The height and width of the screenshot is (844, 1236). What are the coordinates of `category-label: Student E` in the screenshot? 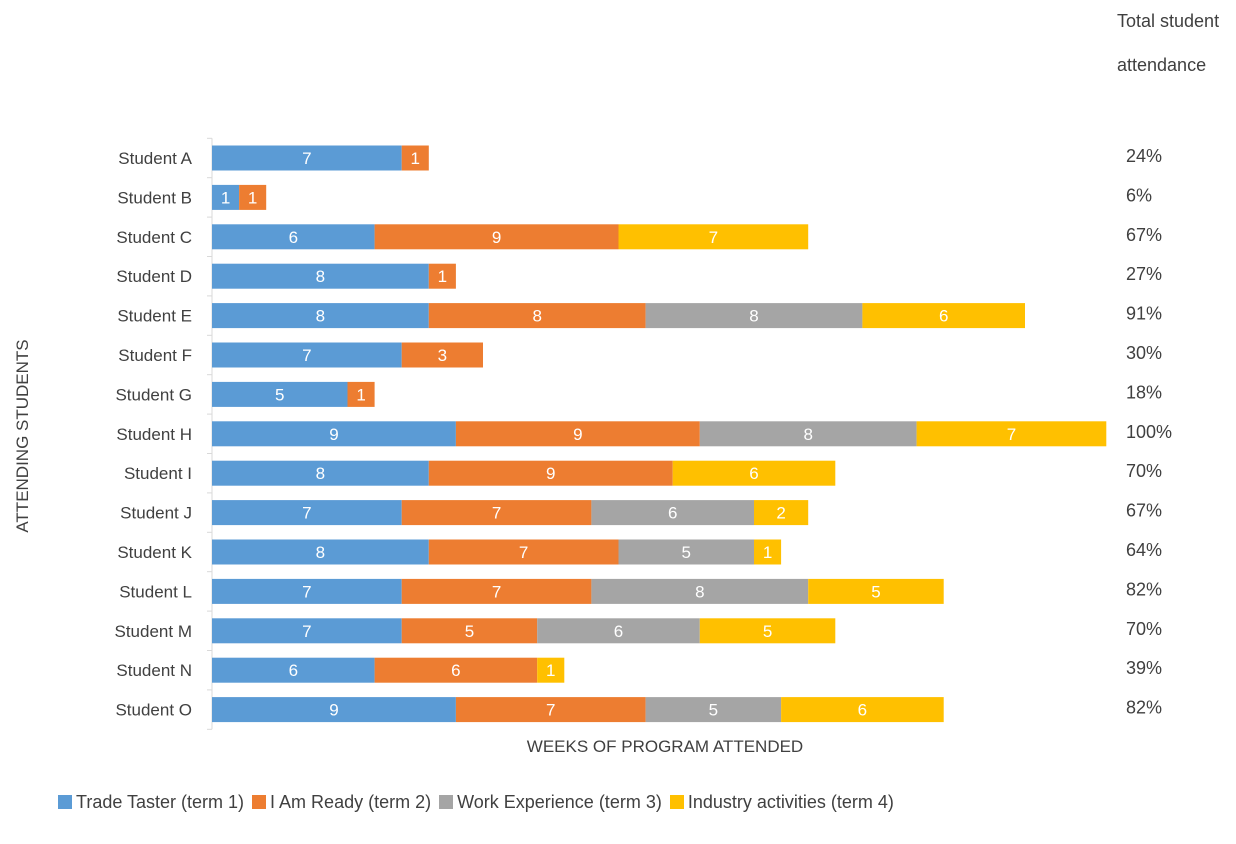 It's located at (154, 316).